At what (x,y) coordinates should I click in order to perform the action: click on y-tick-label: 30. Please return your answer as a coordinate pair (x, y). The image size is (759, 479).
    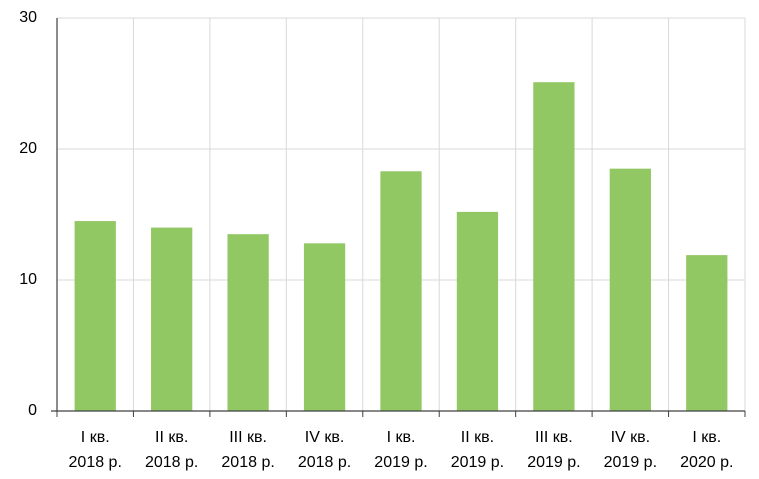
    Looking at the image, I should click on (28, 17).